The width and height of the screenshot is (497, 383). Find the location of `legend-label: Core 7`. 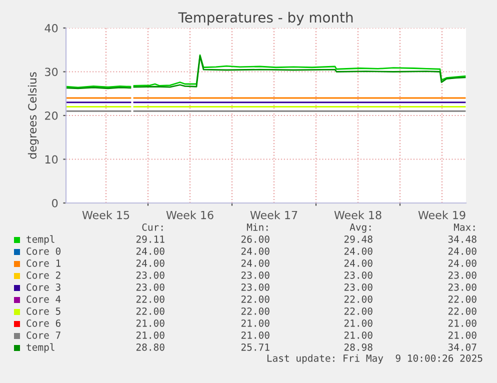

legend-label: Core 7 is located at coordinates (43, 335).